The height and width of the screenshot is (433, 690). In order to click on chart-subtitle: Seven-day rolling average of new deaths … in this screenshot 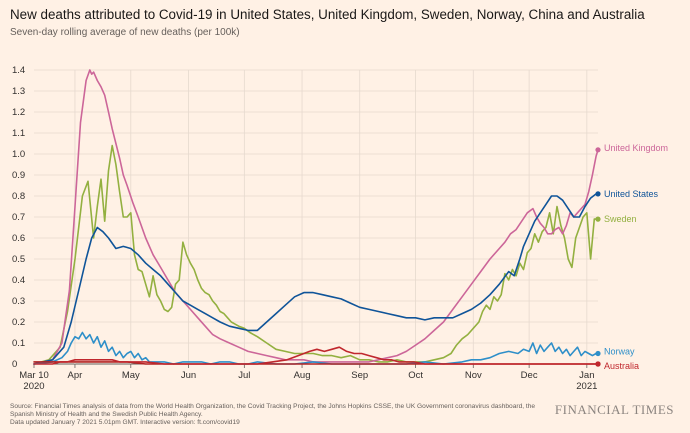, I will do `click(125, 32)`.